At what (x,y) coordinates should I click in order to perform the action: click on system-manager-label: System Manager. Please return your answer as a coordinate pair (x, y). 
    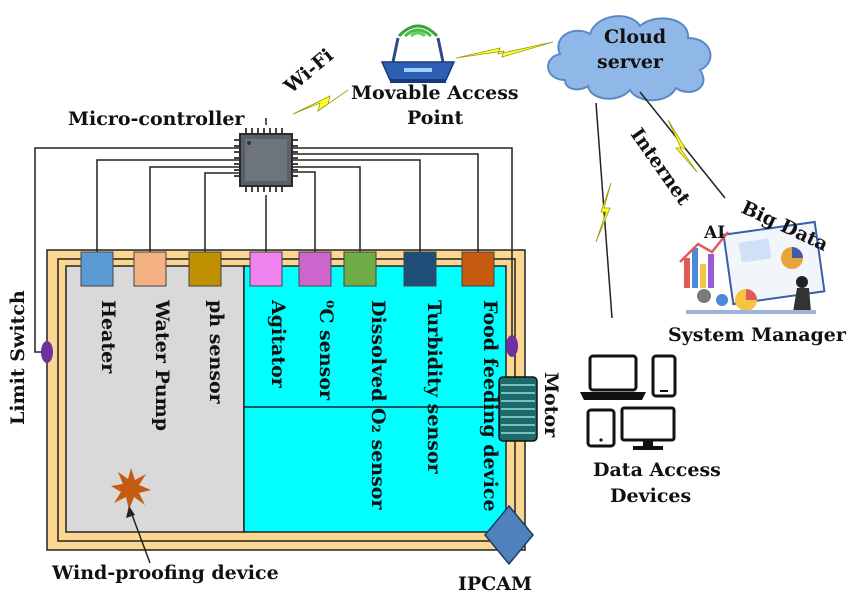
    Looking at the image, I should click on (757, 335).